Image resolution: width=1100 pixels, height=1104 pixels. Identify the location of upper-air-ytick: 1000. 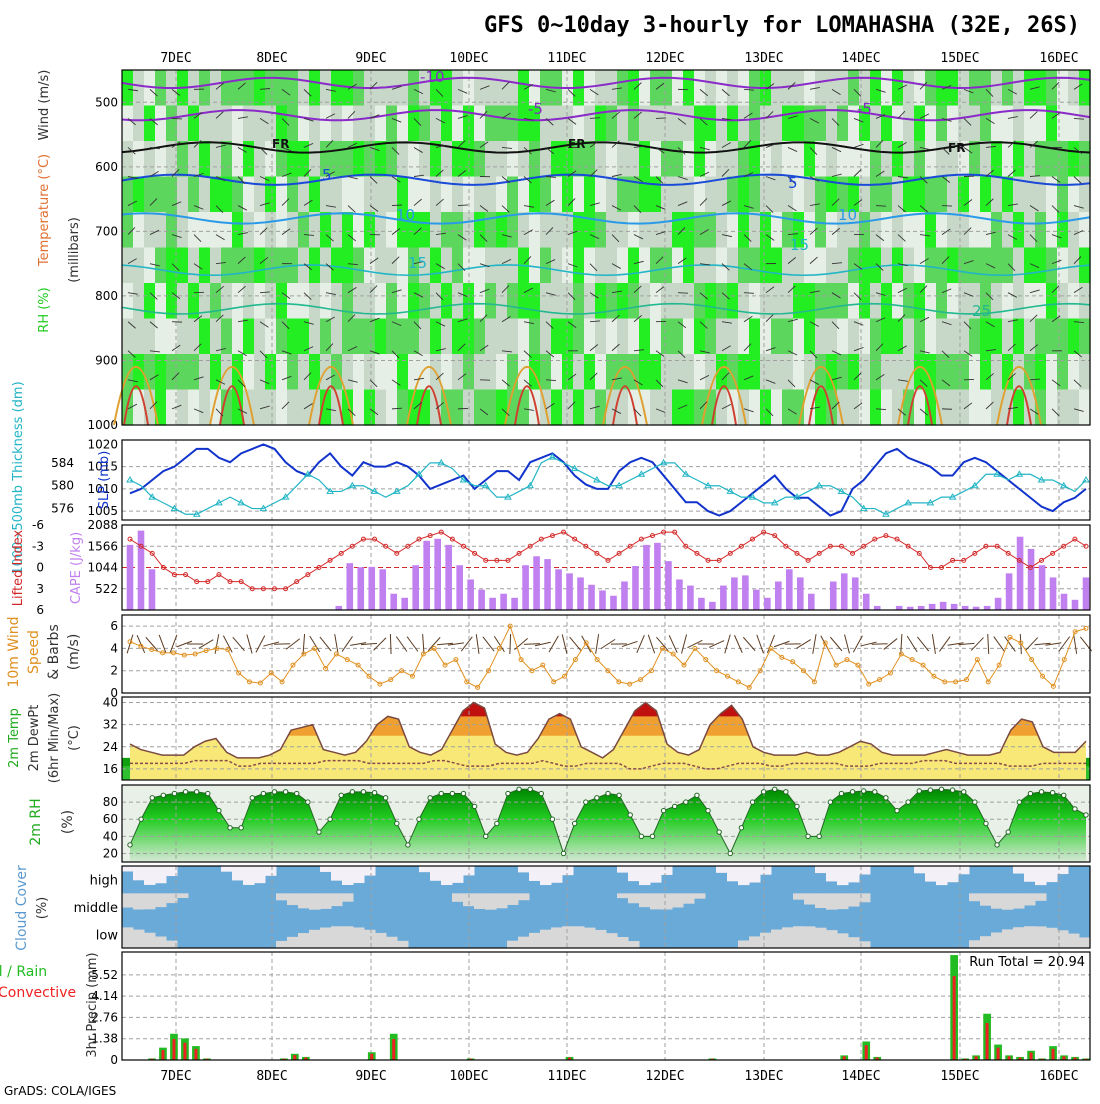
(102, 425).